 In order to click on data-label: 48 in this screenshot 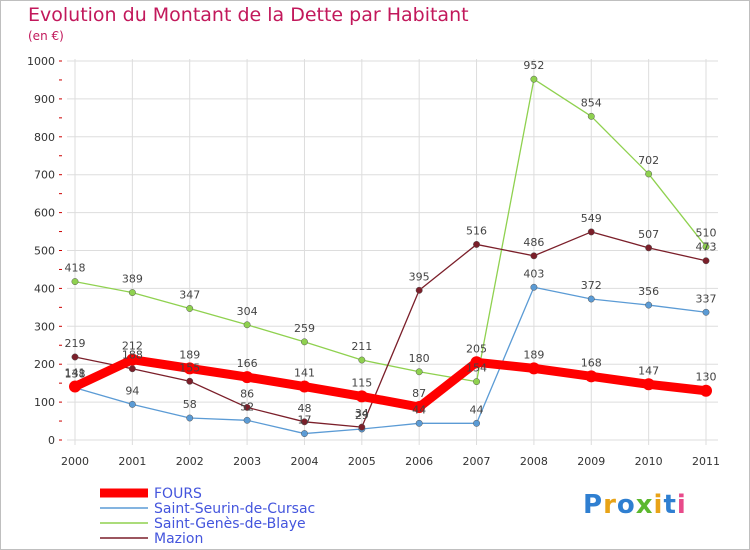, I will do `click(304, 408)`.